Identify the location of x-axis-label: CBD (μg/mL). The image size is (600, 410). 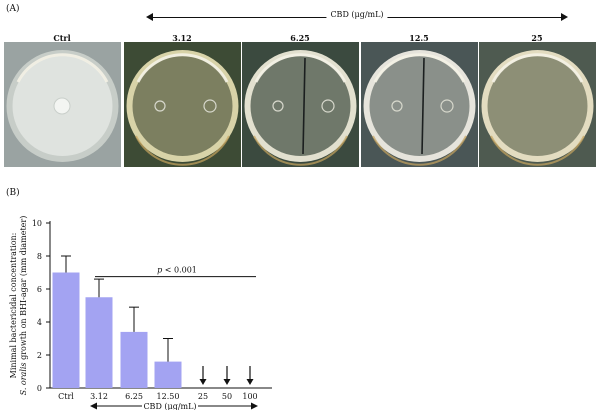
(169, 406).